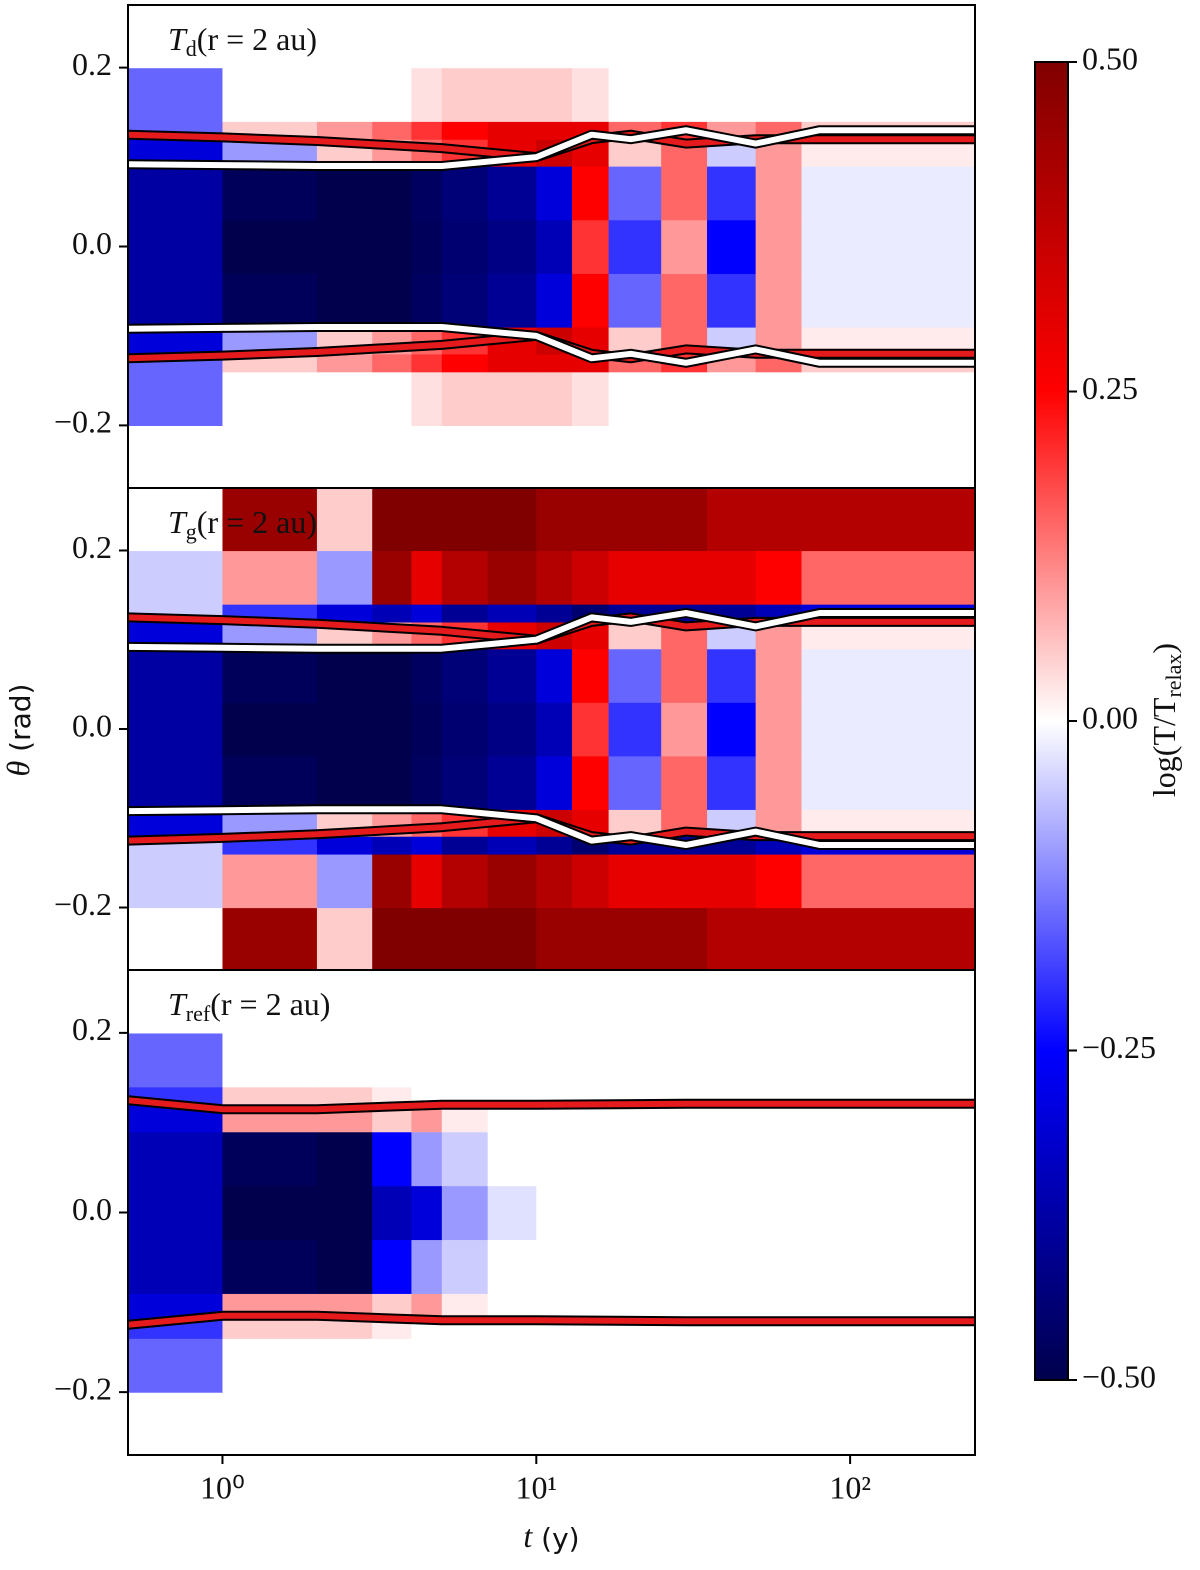  What do you see at coordinates (1051, 721) in the screenshot?
I see `colorbar` at bounding box center [1051, 721].